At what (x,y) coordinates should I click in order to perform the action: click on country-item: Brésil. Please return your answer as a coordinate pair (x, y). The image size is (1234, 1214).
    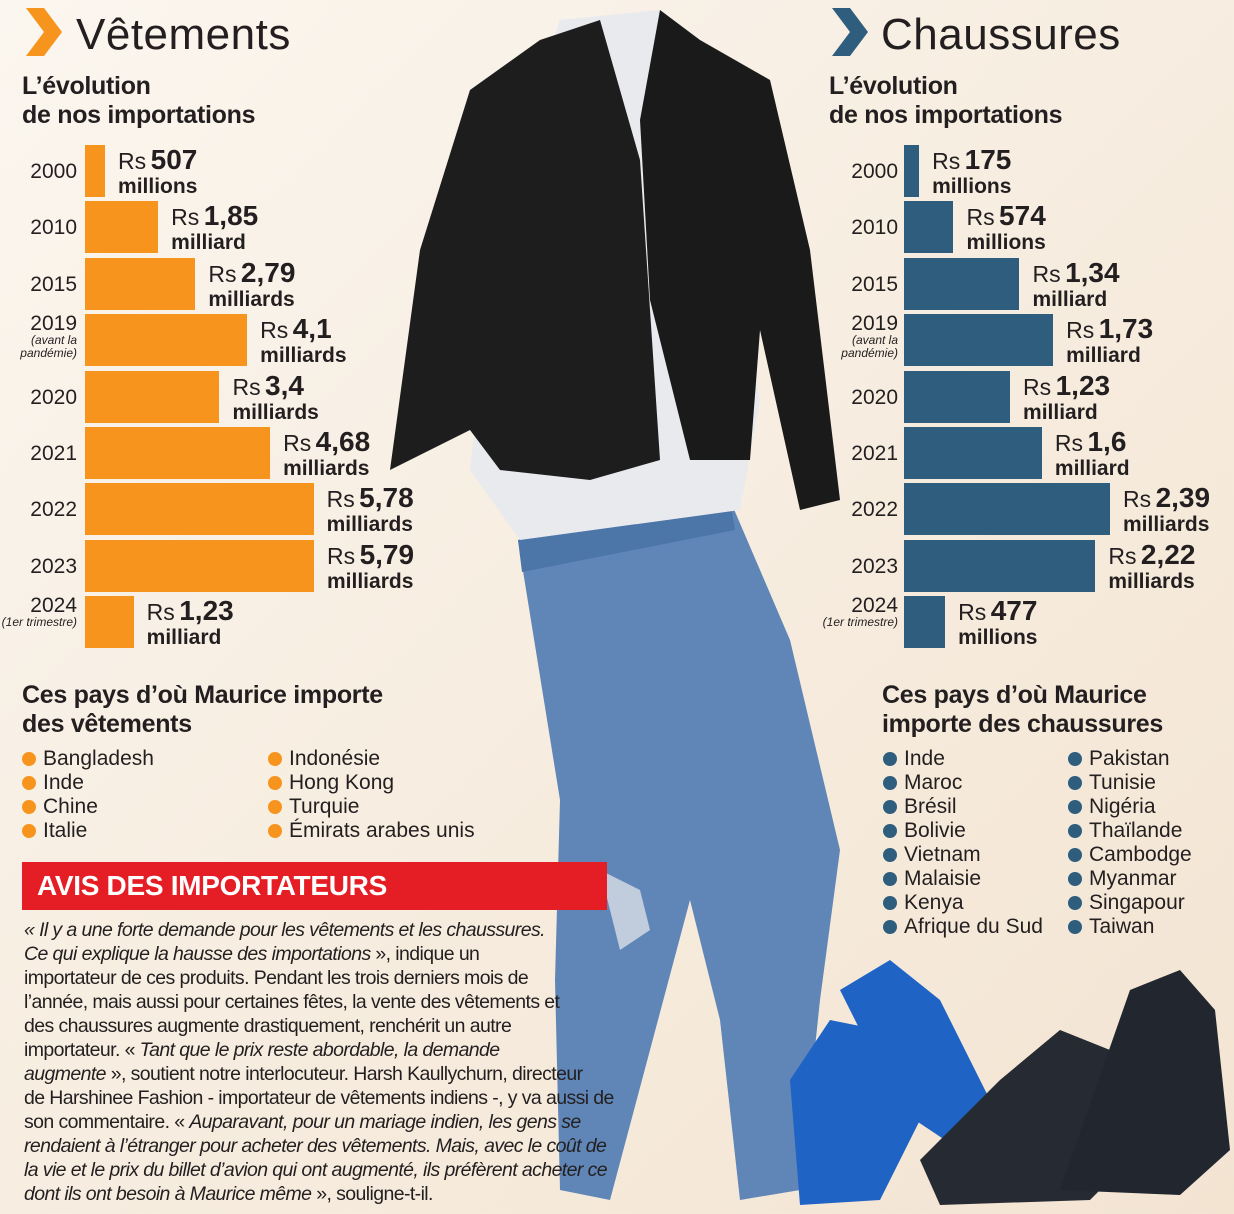
    Looking at the image, I should click on (920, 807).